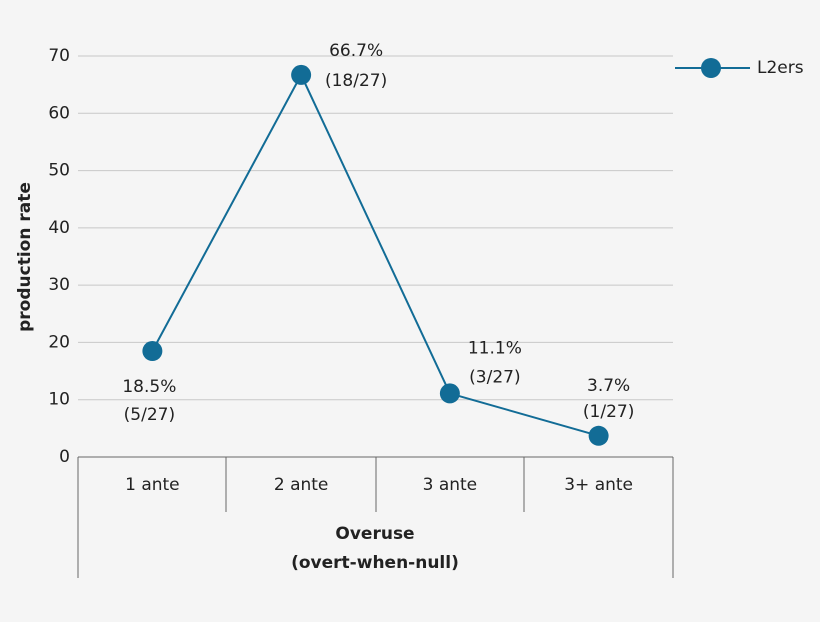 Image resolution: width=820 pixels, height=622 pixels. What do you see at coordinates (495, 348) in the screenshot?
I see `data-label: 11.1%` at bounding box center [495, 348].